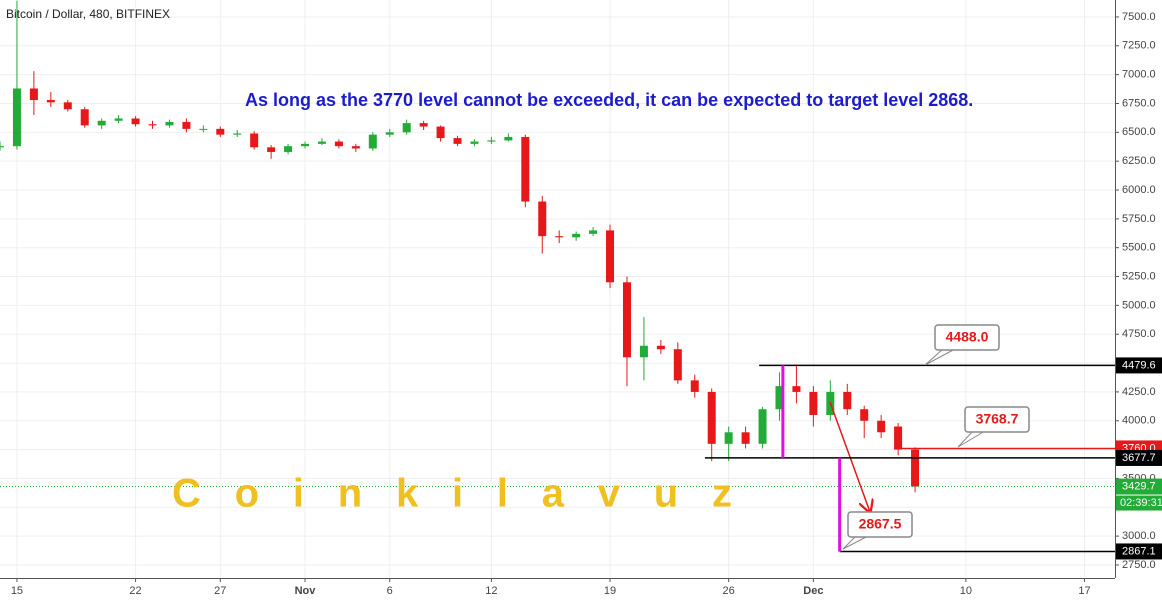 The height and width of the screenshot is (603, 1162). I want to click on callout-label: 2867.5, so click(880, 524).